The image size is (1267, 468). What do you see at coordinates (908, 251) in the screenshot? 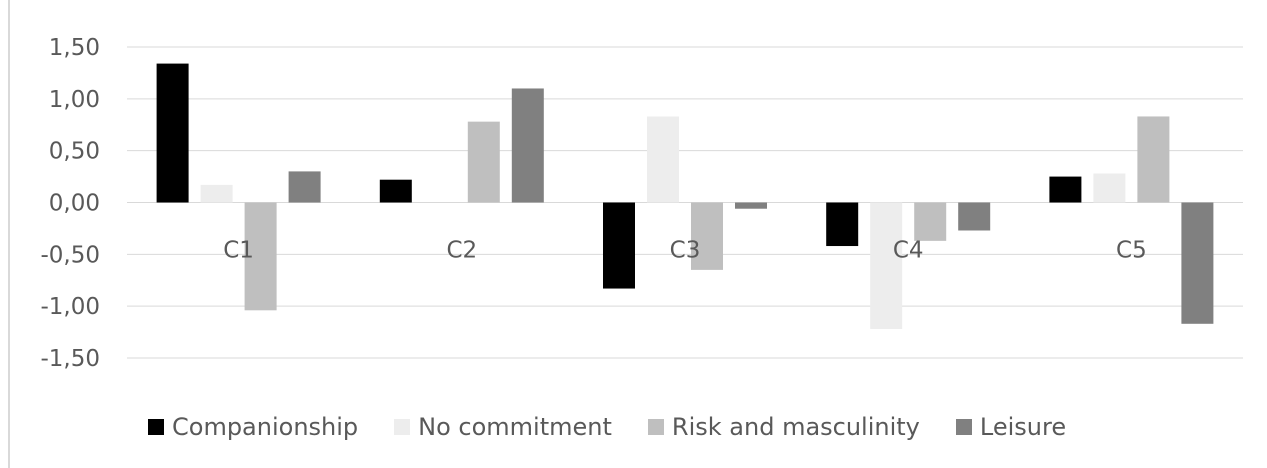
I see `x-tick-label: C4` at bounding box center [908, 251].